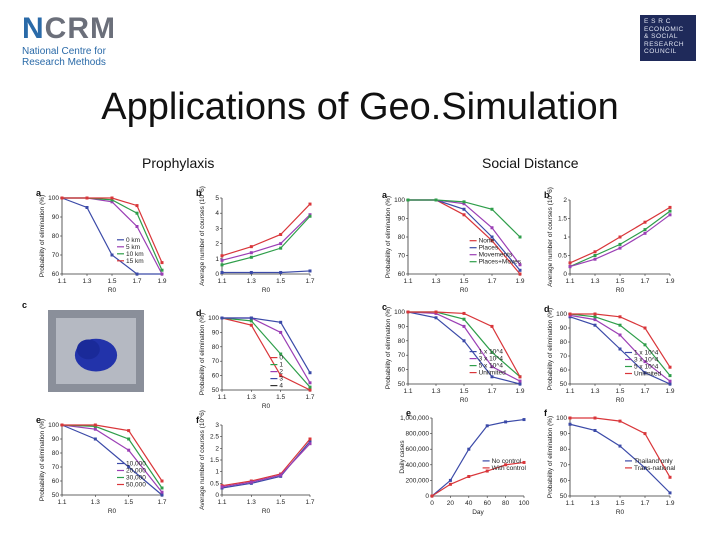 The image size is (720, 540). Describe the element at coordinates (266, 290) in the screenshot. I see `x-axis-label: R0` at that location.